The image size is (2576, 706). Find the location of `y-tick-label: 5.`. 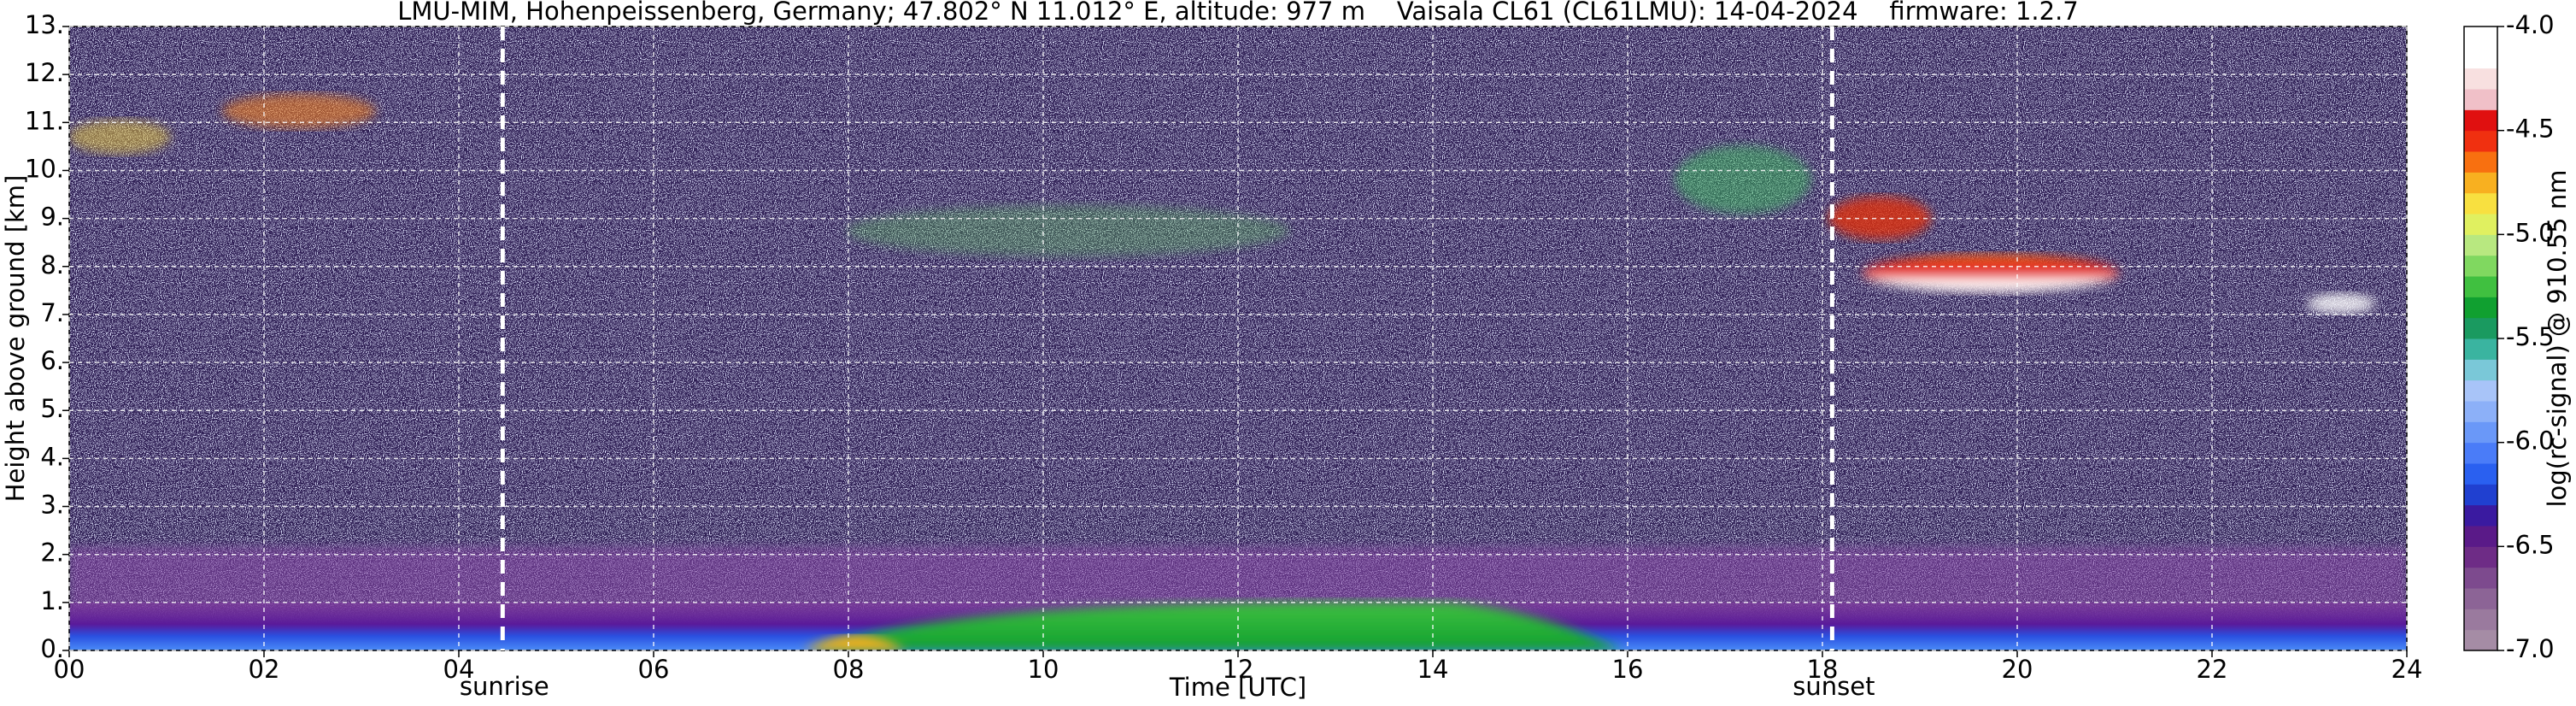

y-tick-label: 5. is located at coordinates (52, 408).